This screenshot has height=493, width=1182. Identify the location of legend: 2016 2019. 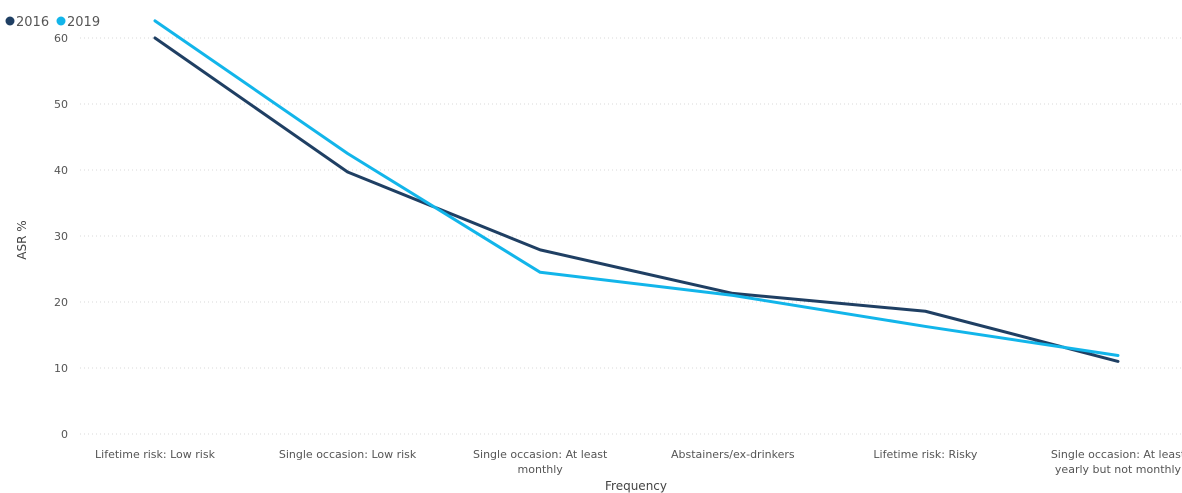
(53, 22).